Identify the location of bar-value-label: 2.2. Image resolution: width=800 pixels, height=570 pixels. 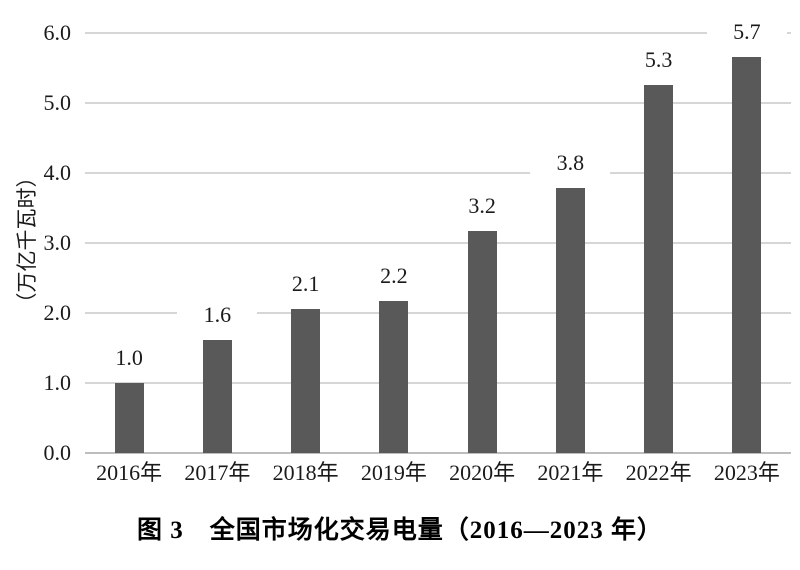
(393, 276).